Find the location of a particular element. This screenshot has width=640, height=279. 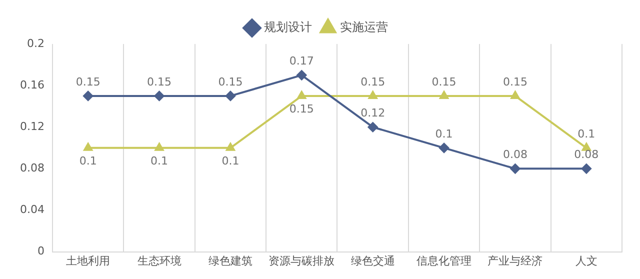

y-tick-label: 0.12 is located at coordinates (32, 126).